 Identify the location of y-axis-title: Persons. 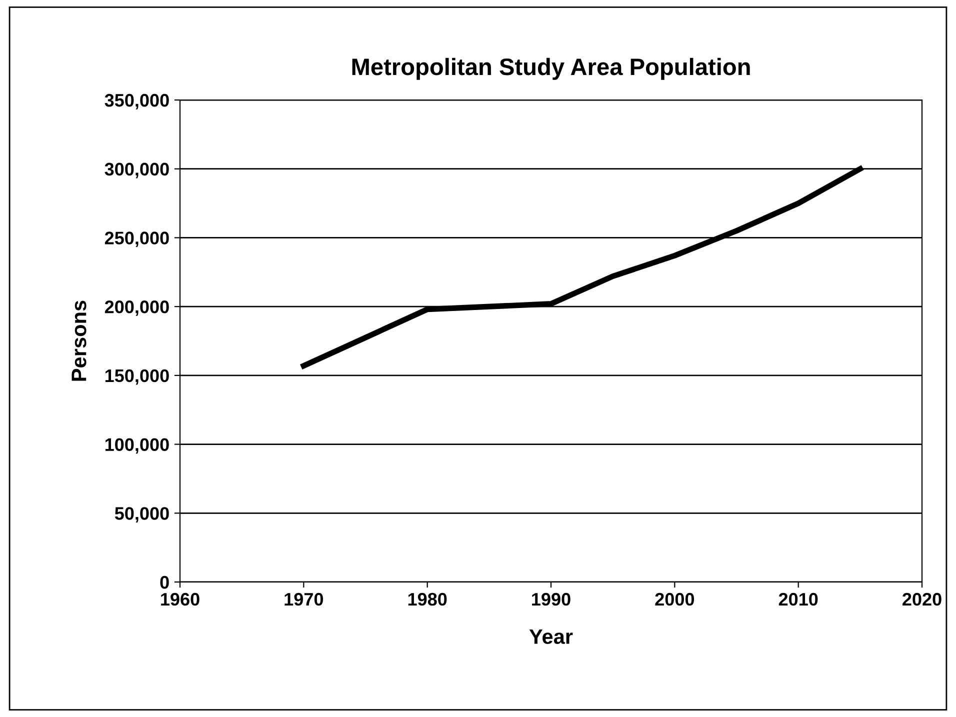
(79, 340).